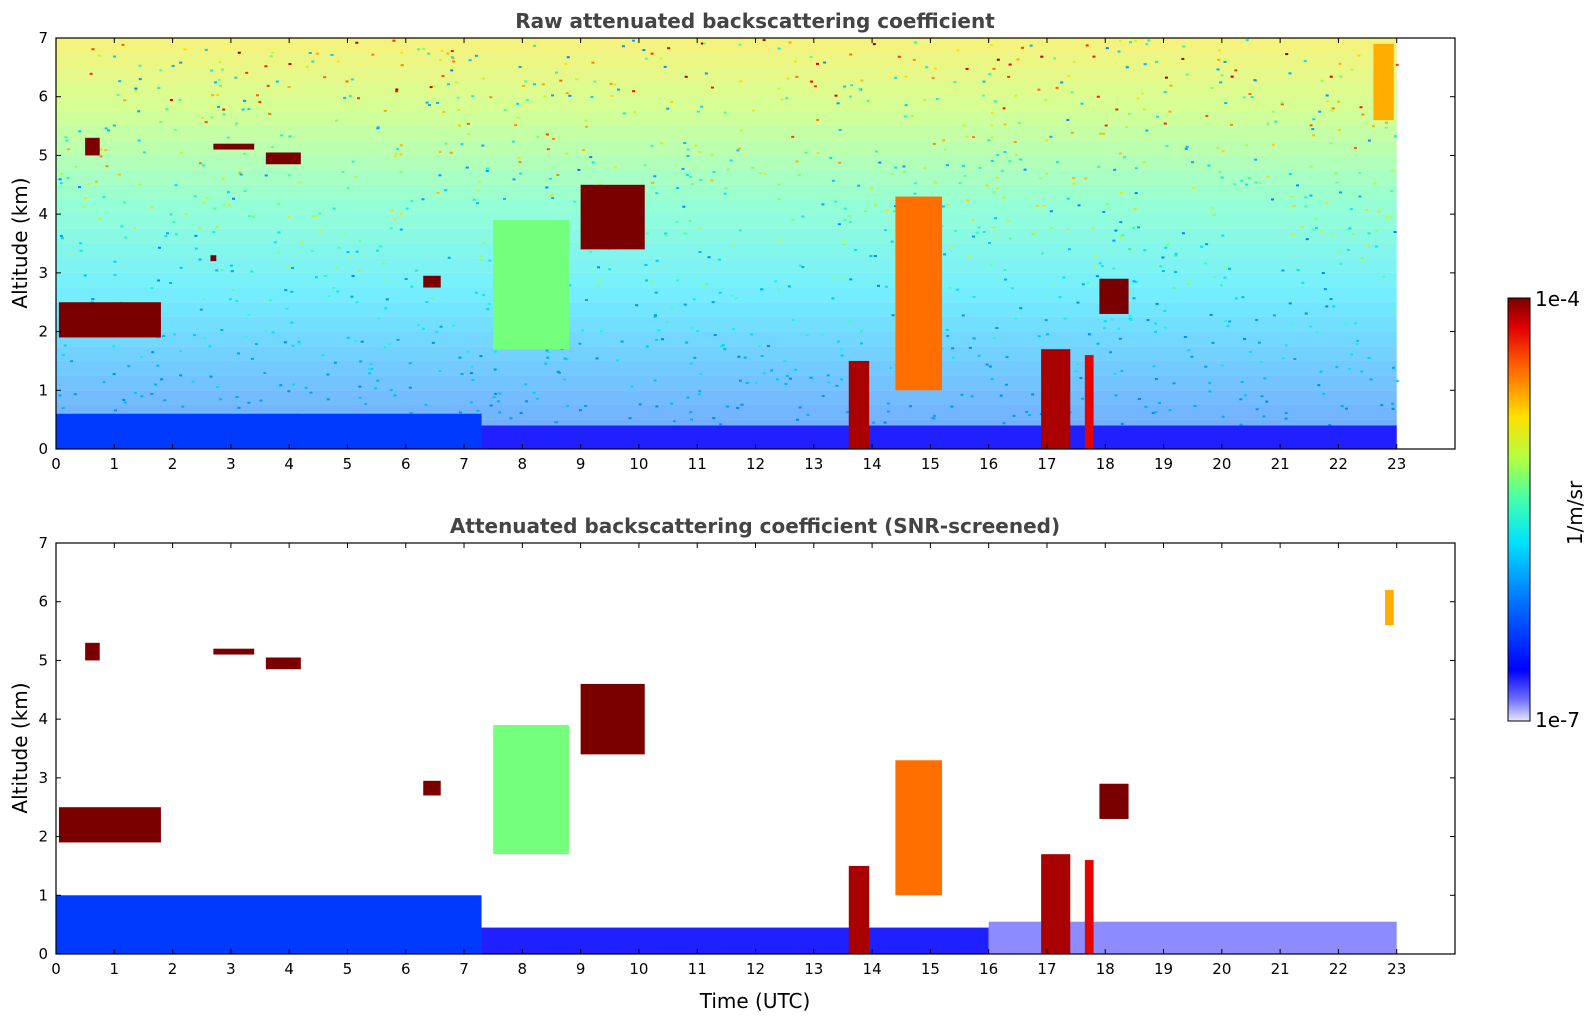 This screenshot has width=1595, height=1020. I want to click on noise-band, so click(726, 177).